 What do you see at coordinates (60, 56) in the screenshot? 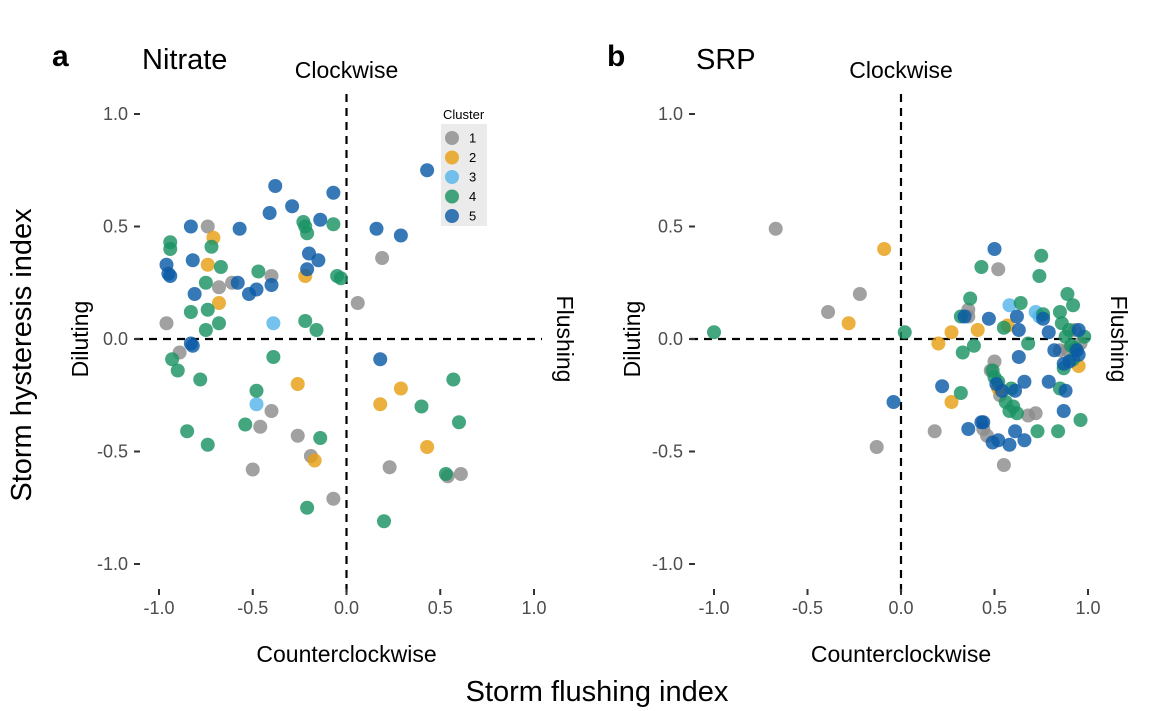
I see `panel-label: a` at bounding box center [60, 56].